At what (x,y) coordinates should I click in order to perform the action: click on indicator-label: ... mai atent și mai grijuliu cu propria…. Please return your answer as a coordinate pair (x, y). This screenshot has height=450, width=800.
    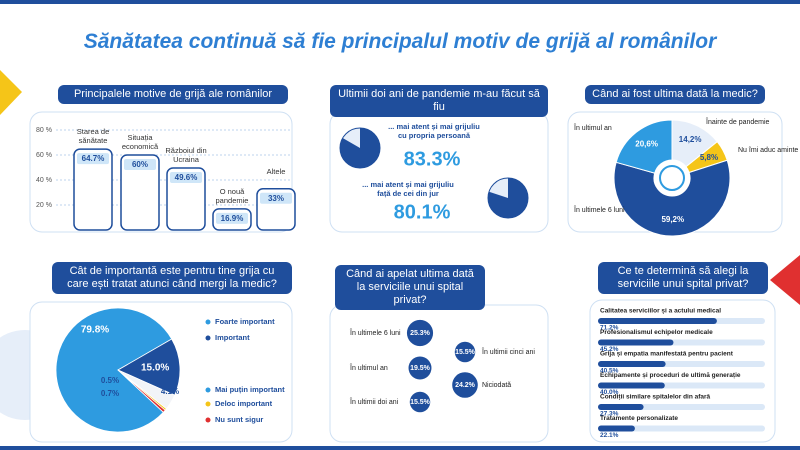
    Looking at the image, I should click on (434, 131).